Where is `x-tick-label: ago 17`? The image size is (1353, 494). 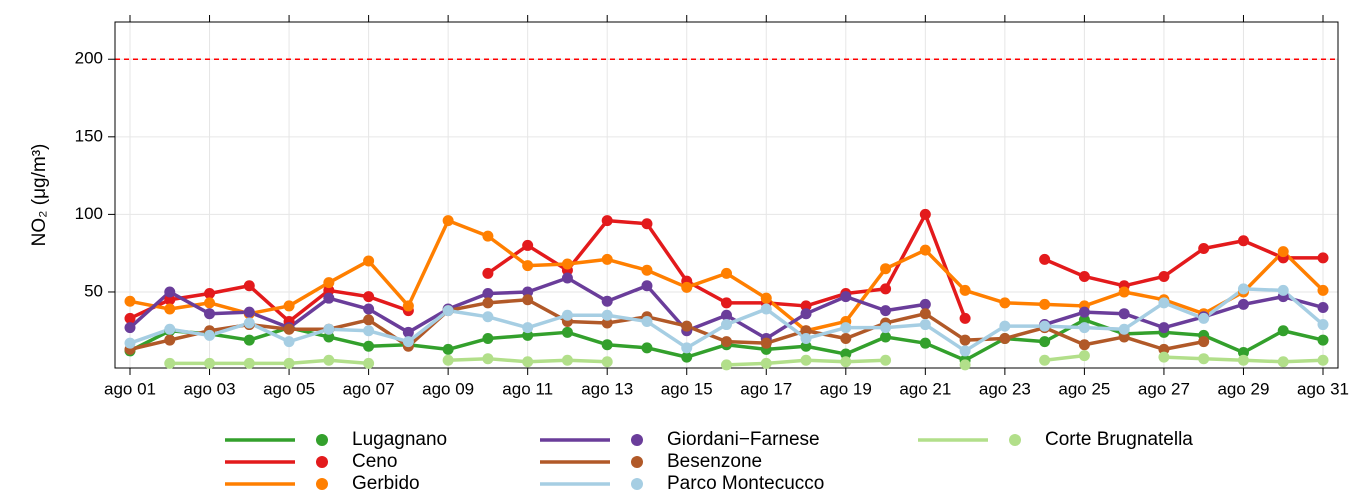
x-tick-label: ago 17 is located at coordinates (766, 388).